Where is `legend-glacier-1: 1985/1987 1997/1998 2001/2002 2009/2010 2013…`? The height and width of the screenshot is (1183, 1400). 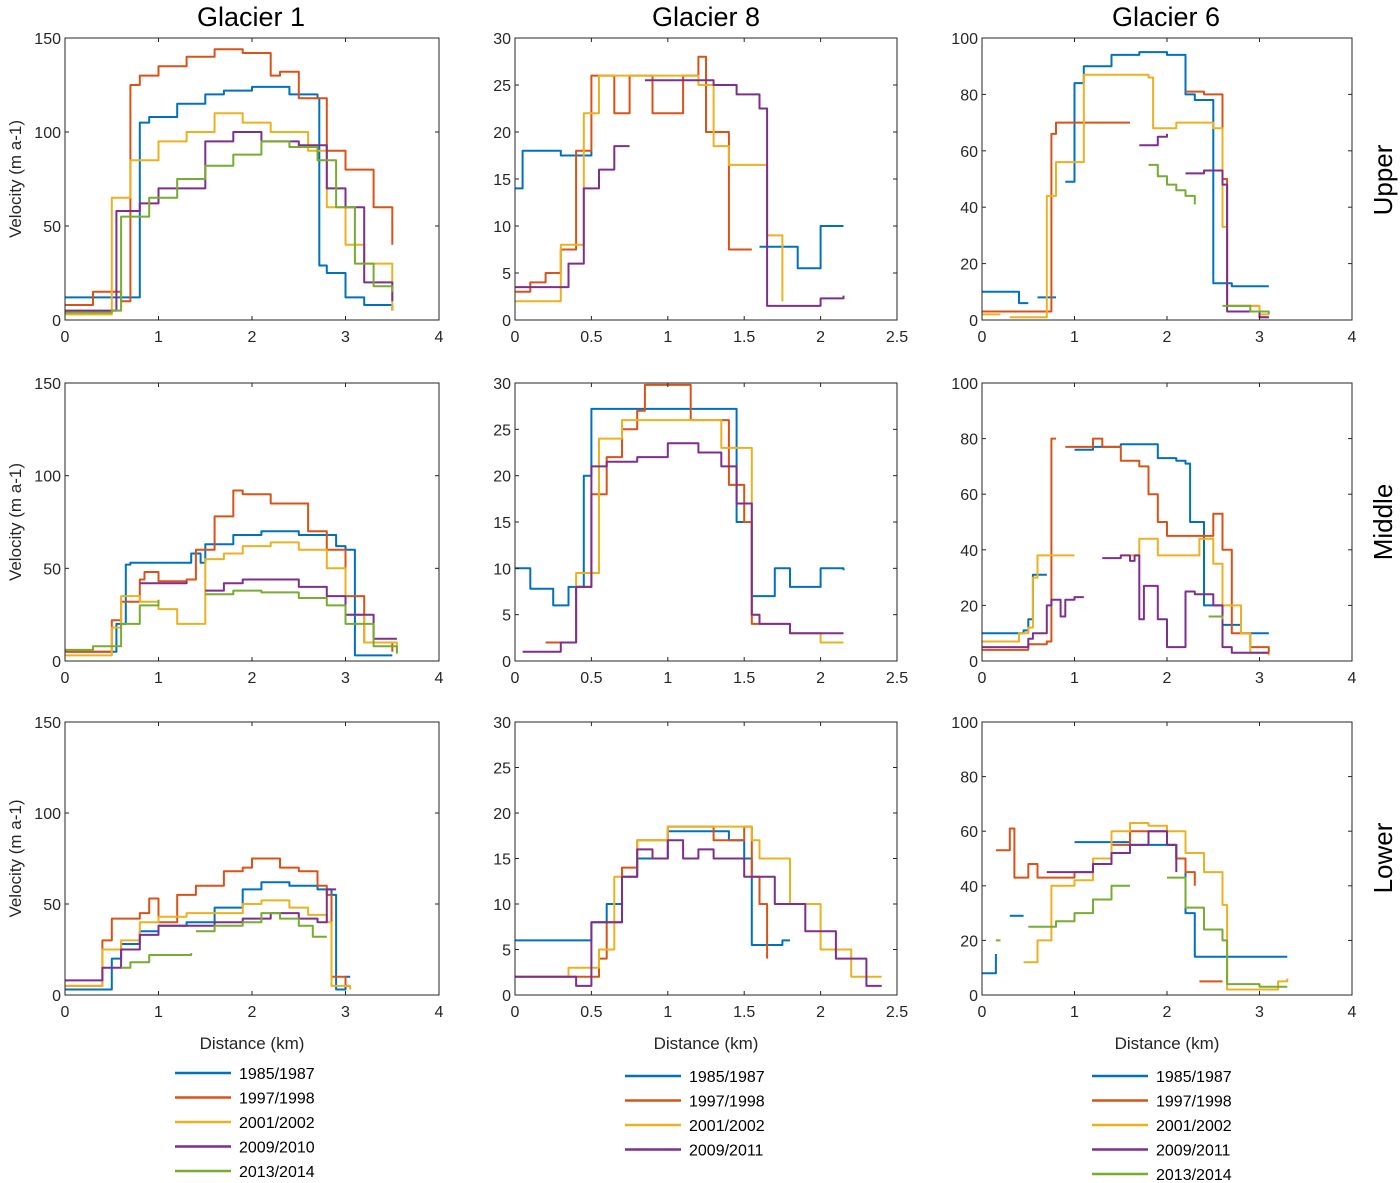
legend-glacier-1: 1985/1987 1997/1998 2001/2002 2009/2010 2013… is located at coordinates (245, 1123).